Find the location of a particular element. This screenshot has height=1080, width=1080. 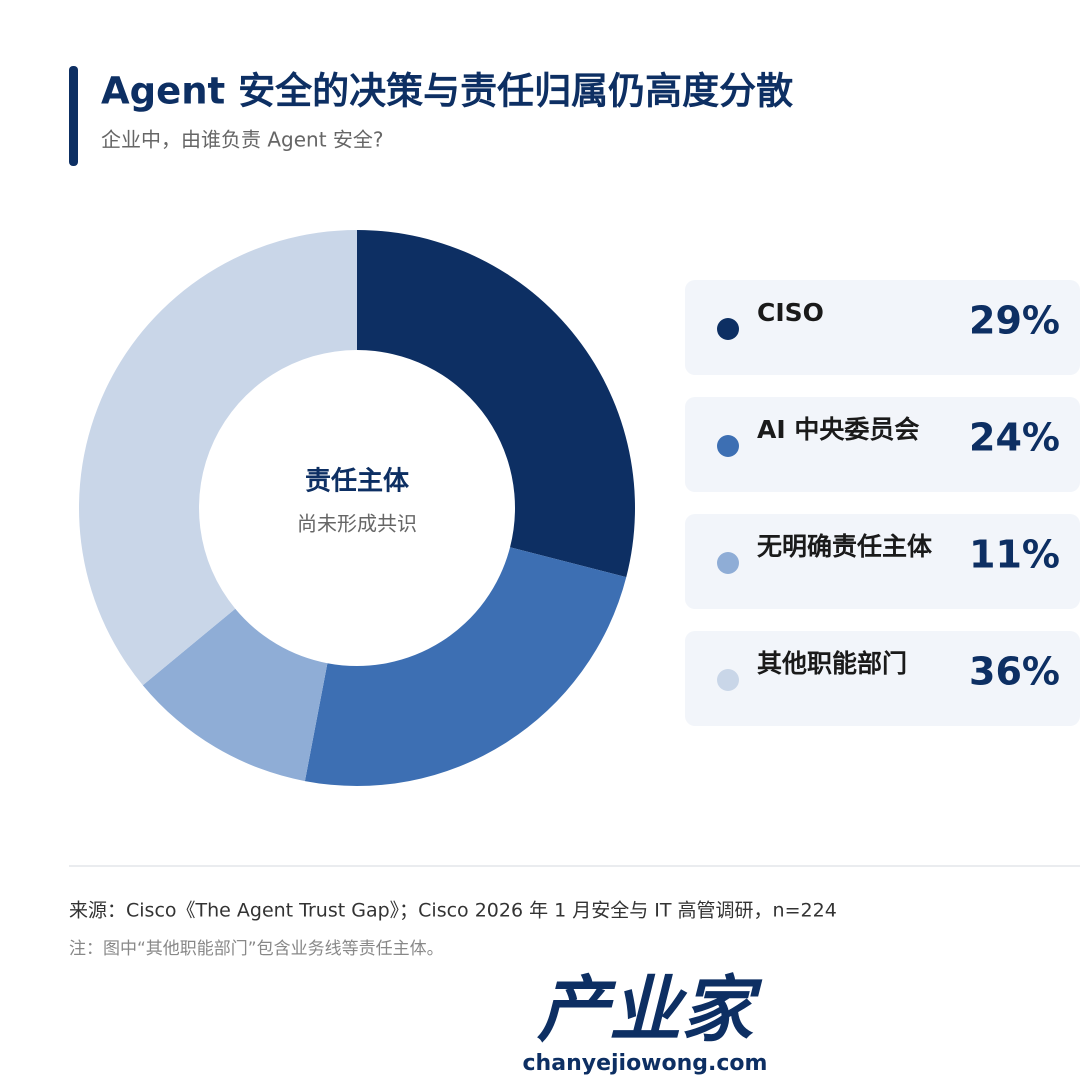

legend-label: CISO is located at coordinates (790, 312).